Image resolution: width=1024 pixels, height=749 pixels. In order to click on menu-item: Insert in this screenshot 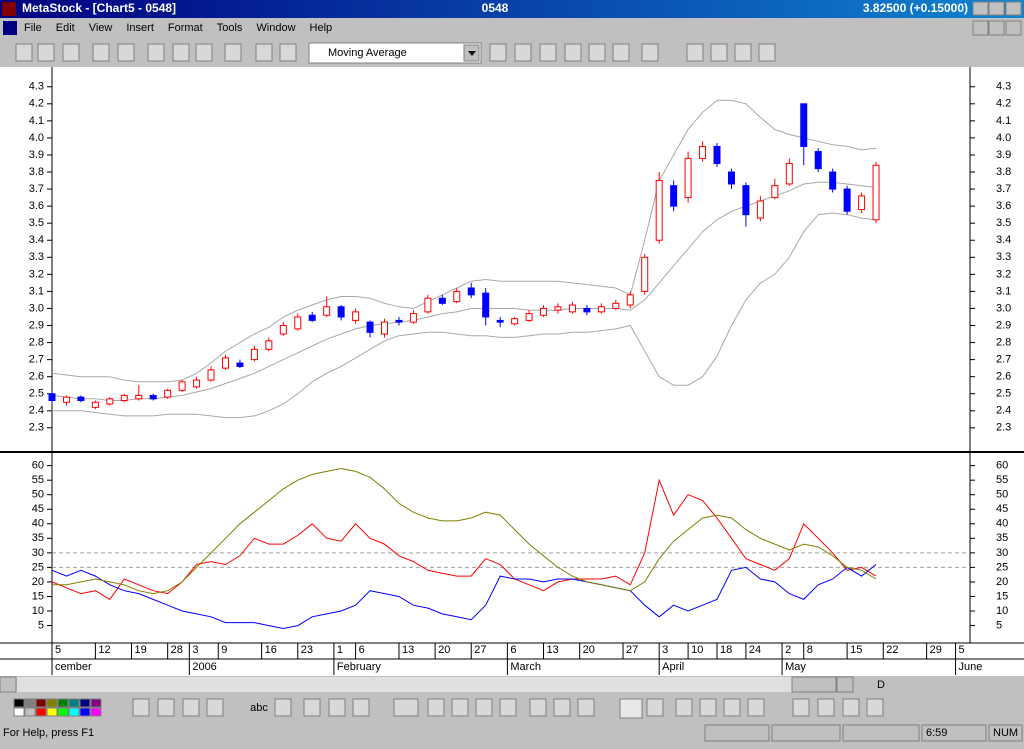, I will do `click(140, 28)`.